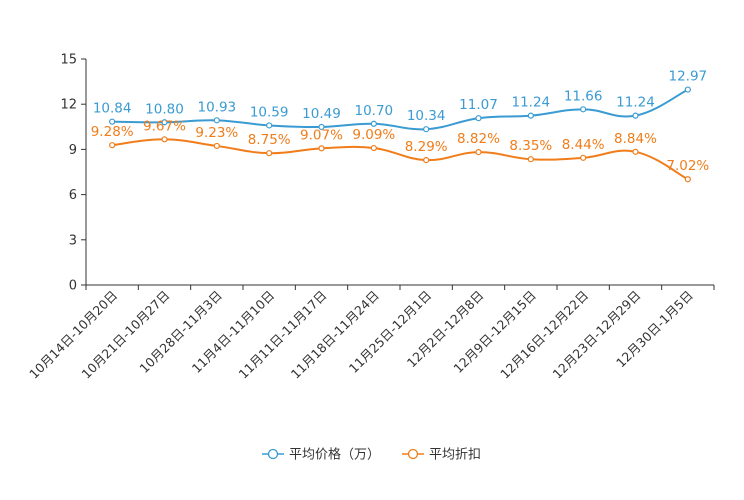  What do you see at coordinates (269, 140) in the screenshot?
I see `data-label: 8.75%` at bounding box center [269, 140].